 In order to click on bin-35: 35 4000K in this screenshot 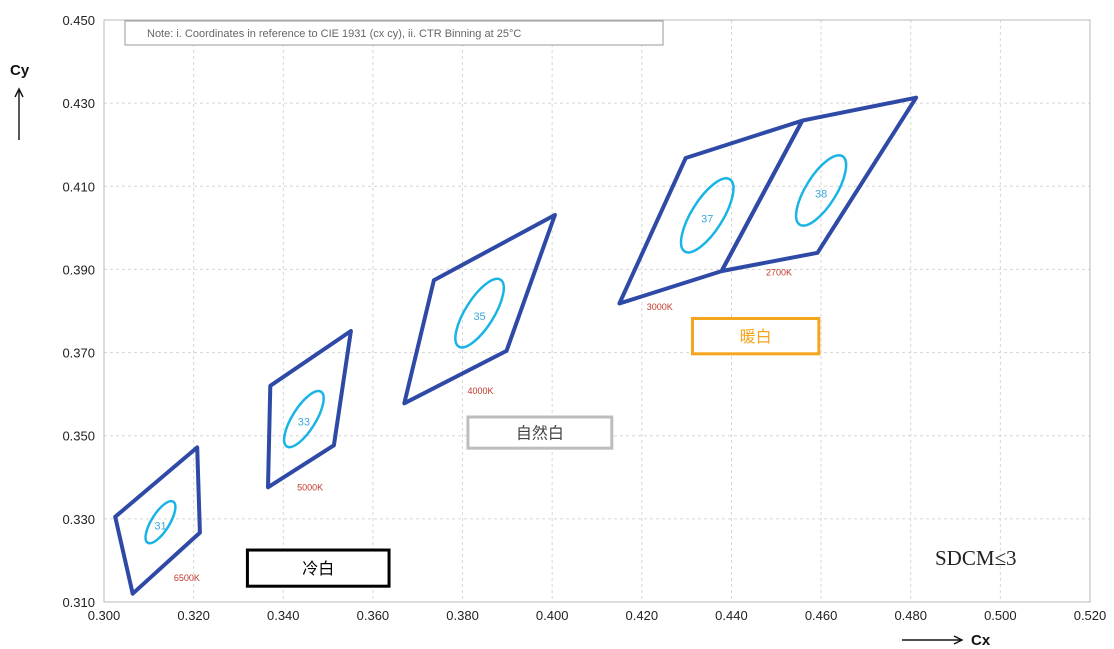, I will do `click(479, 309)`.